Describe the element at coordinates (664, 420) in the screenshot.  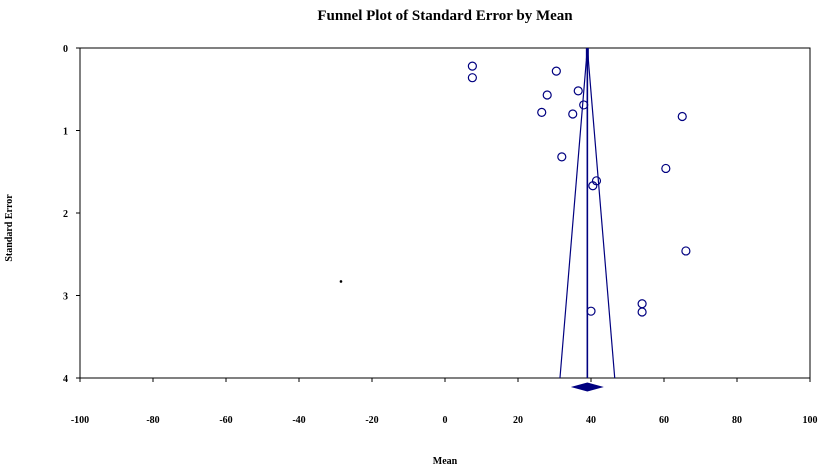
I see `x-tick-label: 60` at that location.